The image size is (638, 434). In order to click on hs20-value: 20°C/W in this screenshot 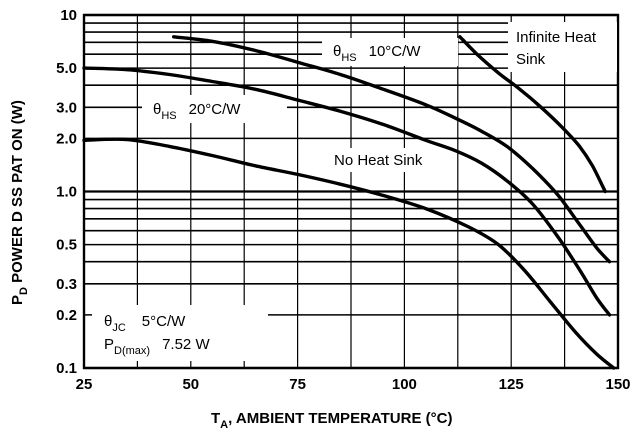, I will do `click(215, 109)`.